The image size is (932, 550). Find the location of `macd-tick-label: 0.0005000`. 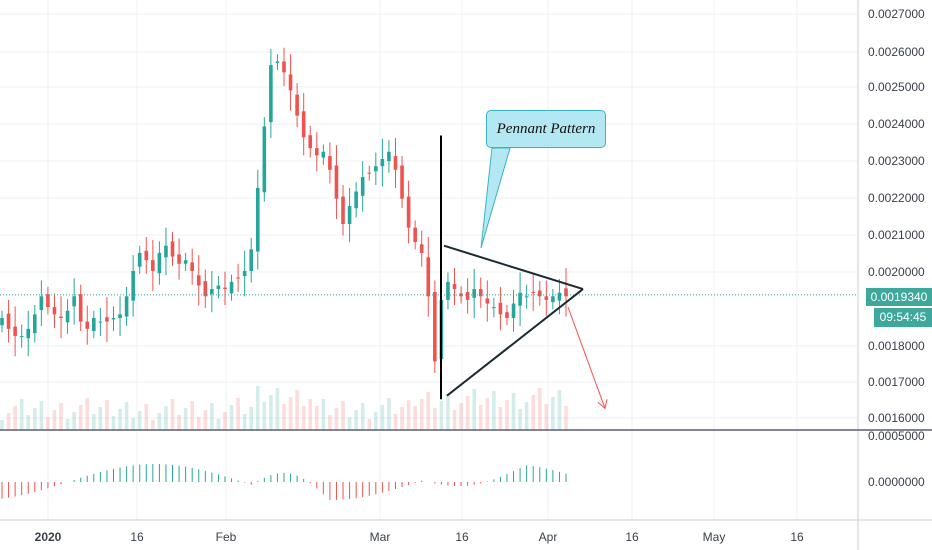

macd-tick-label: 0.0005000 is located at coordinates (896, 436).